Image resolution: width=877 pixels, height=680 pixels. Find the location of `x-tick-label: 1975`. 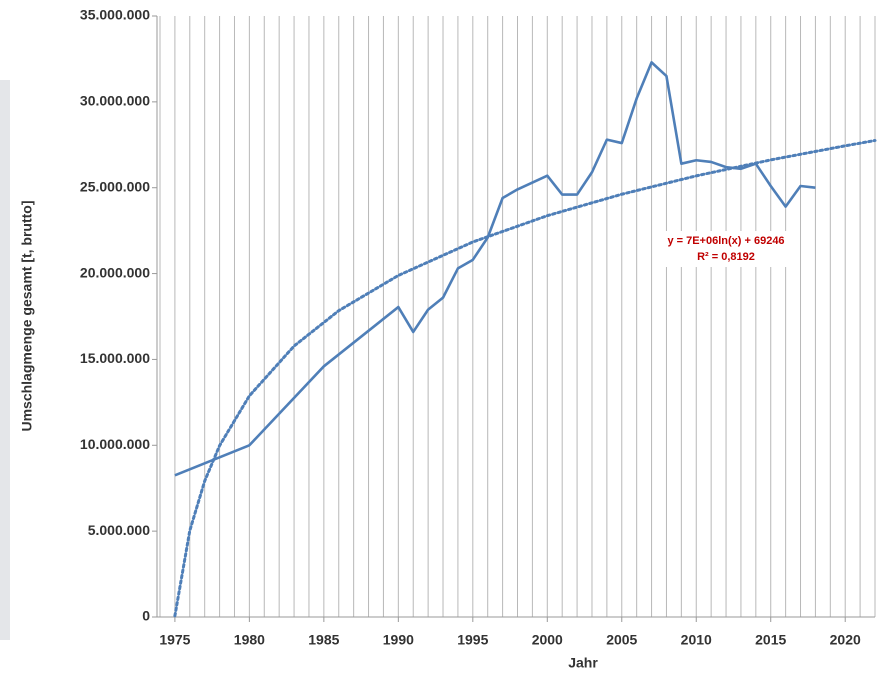

x-tick-label: 1975 is located at coordinates (174, 640).